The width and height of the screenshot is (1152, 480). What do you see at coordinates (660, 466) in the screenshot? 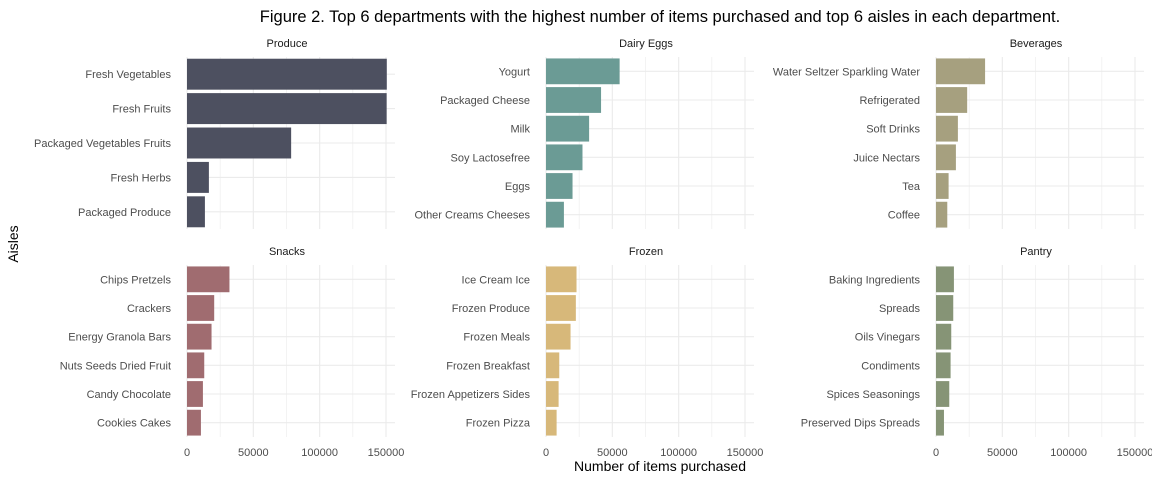
I see `x-axis-title: Number of items purchased` at bounding box center [660, 466].